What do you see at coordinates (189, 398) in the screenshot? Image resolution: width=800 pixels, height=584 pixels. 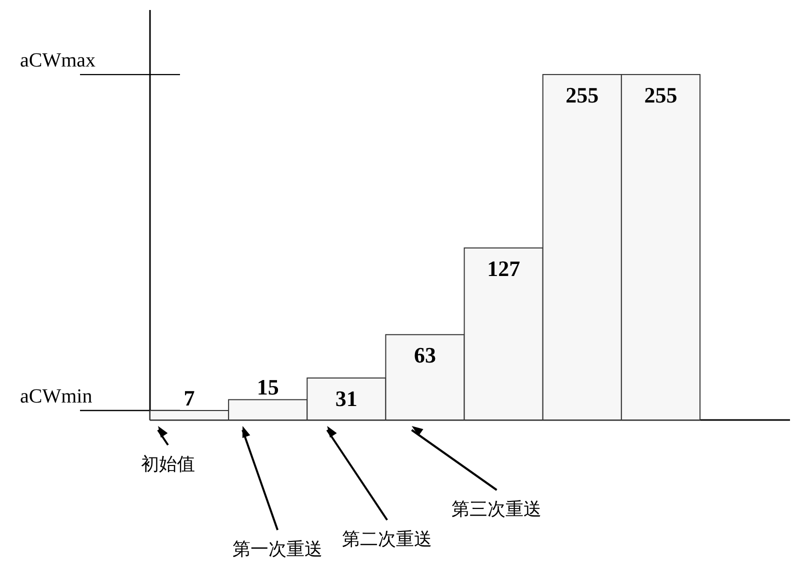 I see `data-label: 7` at bounding box center [189, 398].